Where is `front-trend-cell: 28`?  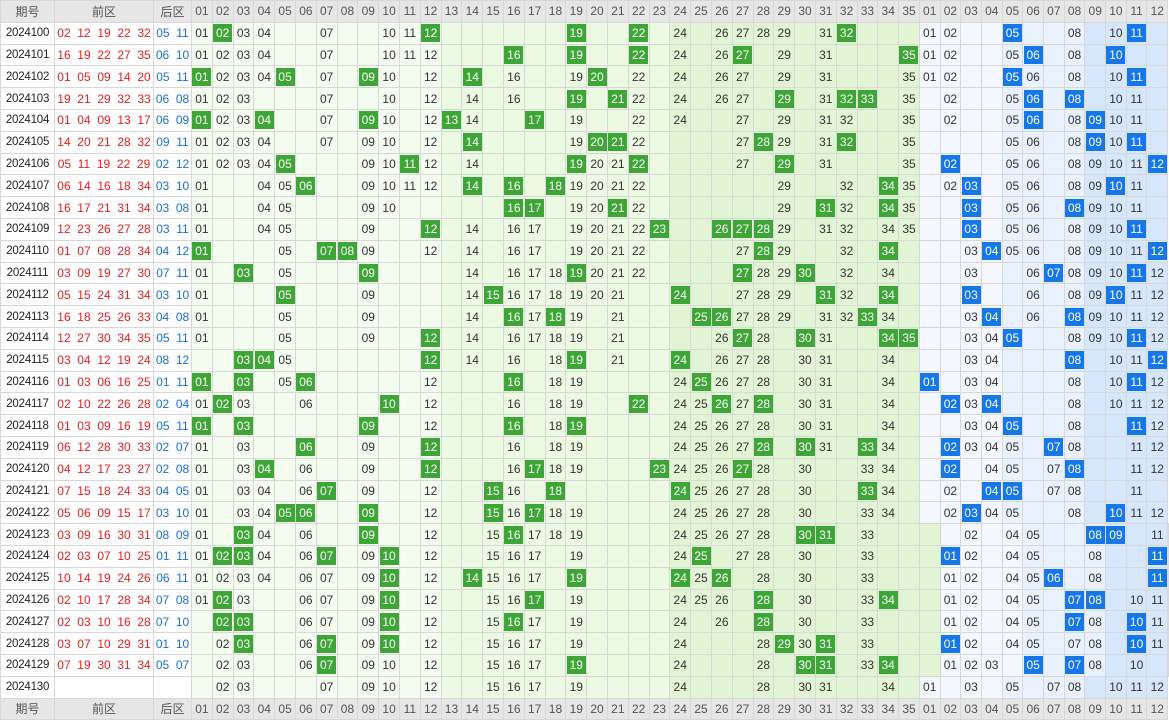 front-trend-cell: 28 is located at coordinates (763, 316).